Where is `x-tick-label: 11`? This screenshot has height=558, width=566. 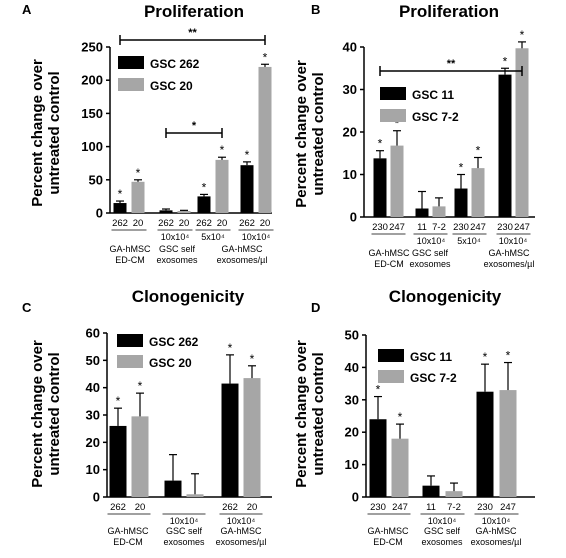
x-tick-label: 11 is located at coordinates (422, 227).